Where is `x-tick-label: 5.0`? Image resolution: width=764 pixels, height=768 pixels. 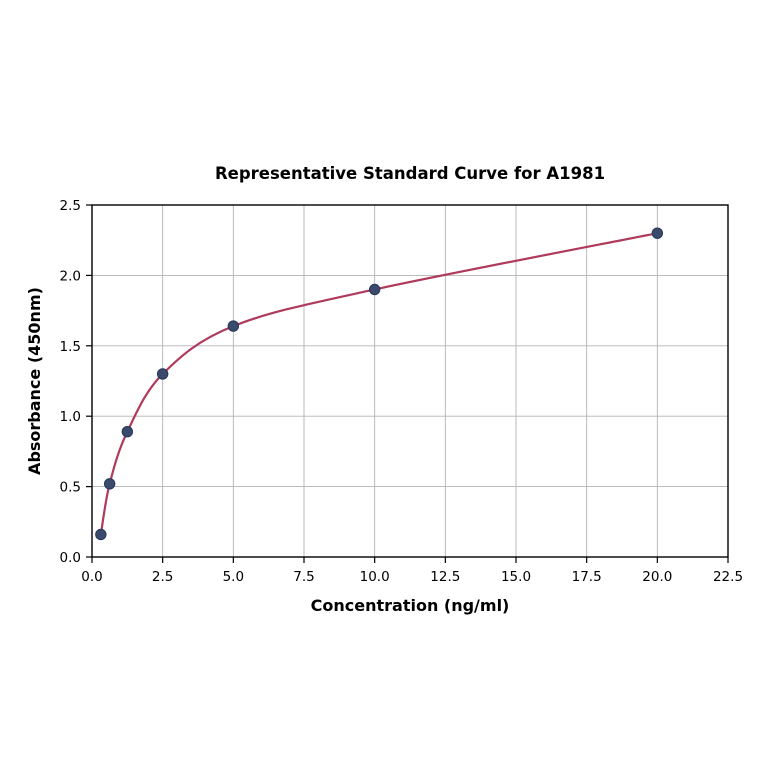
x-tick-label: 5.0 is located at coordinates (233, 577).